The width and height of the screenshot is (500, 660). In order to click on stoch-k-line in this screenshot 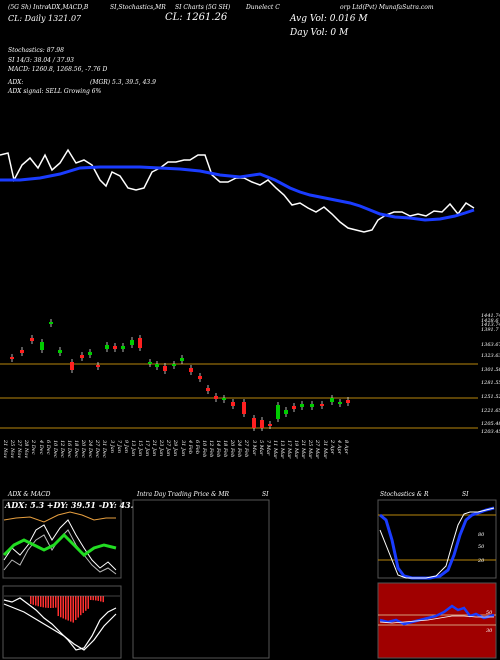, I will do `click(437, 543)`.